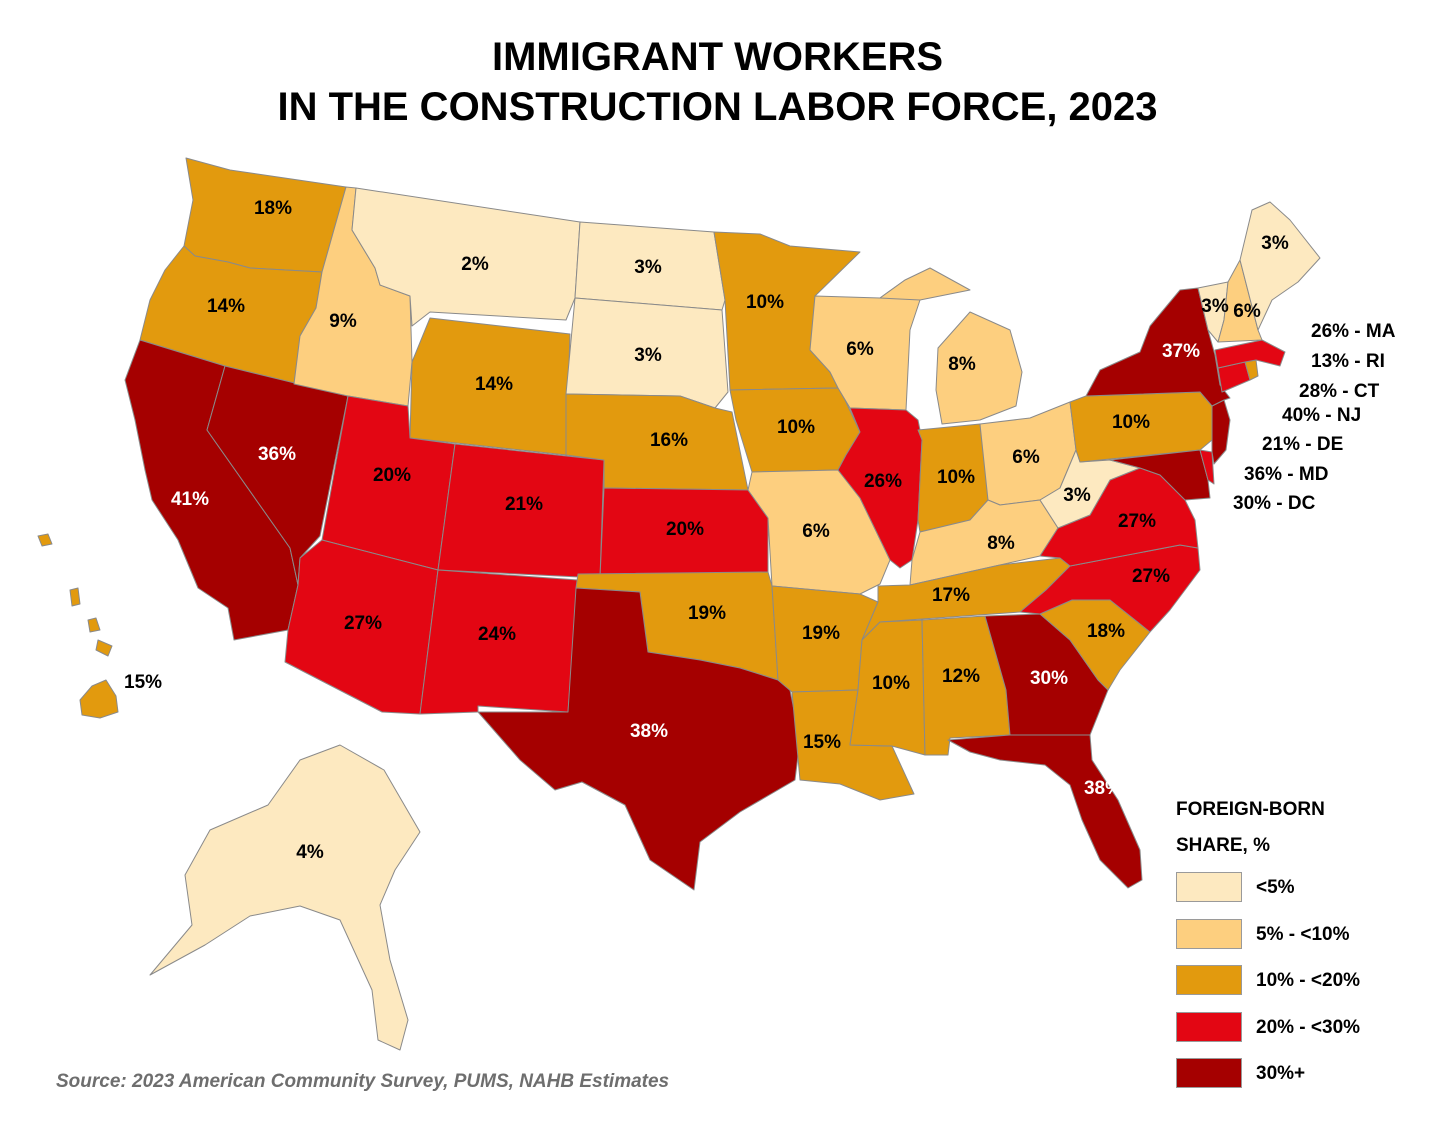  Describe the element at coordinates (1181, 351) in the screenshot. I see `state-label-ny: 37%` at that location.